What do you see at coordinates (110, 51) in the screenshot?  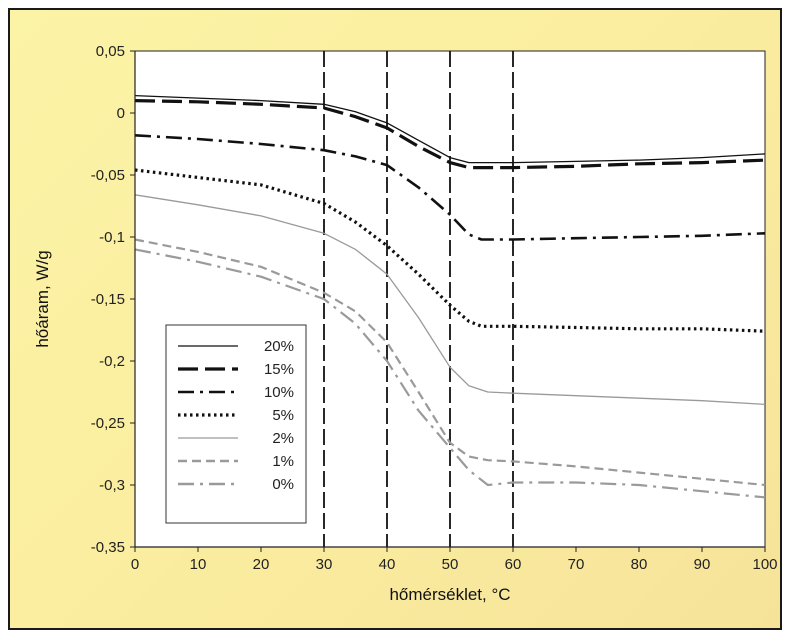 I see `y-tick-label: 0,05` at bounding box center [110, 51].